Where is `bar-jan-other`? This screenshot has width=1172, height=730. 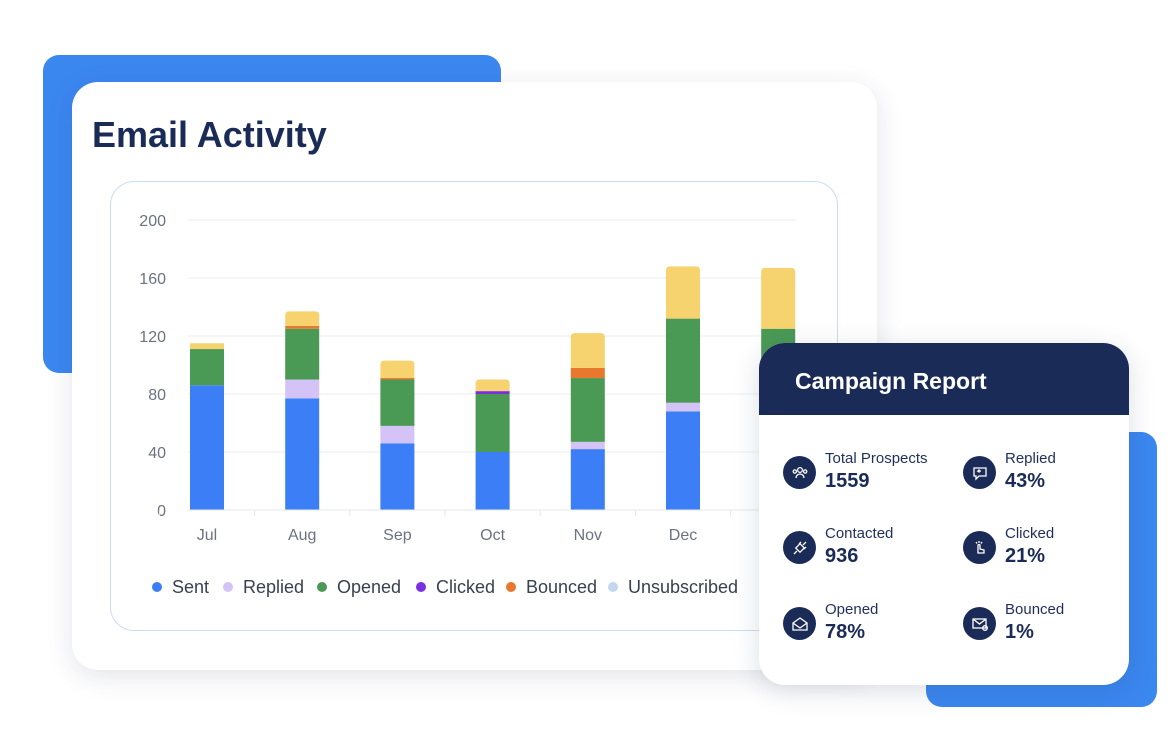 bar-jan-other is located at coordinates (778, 298).